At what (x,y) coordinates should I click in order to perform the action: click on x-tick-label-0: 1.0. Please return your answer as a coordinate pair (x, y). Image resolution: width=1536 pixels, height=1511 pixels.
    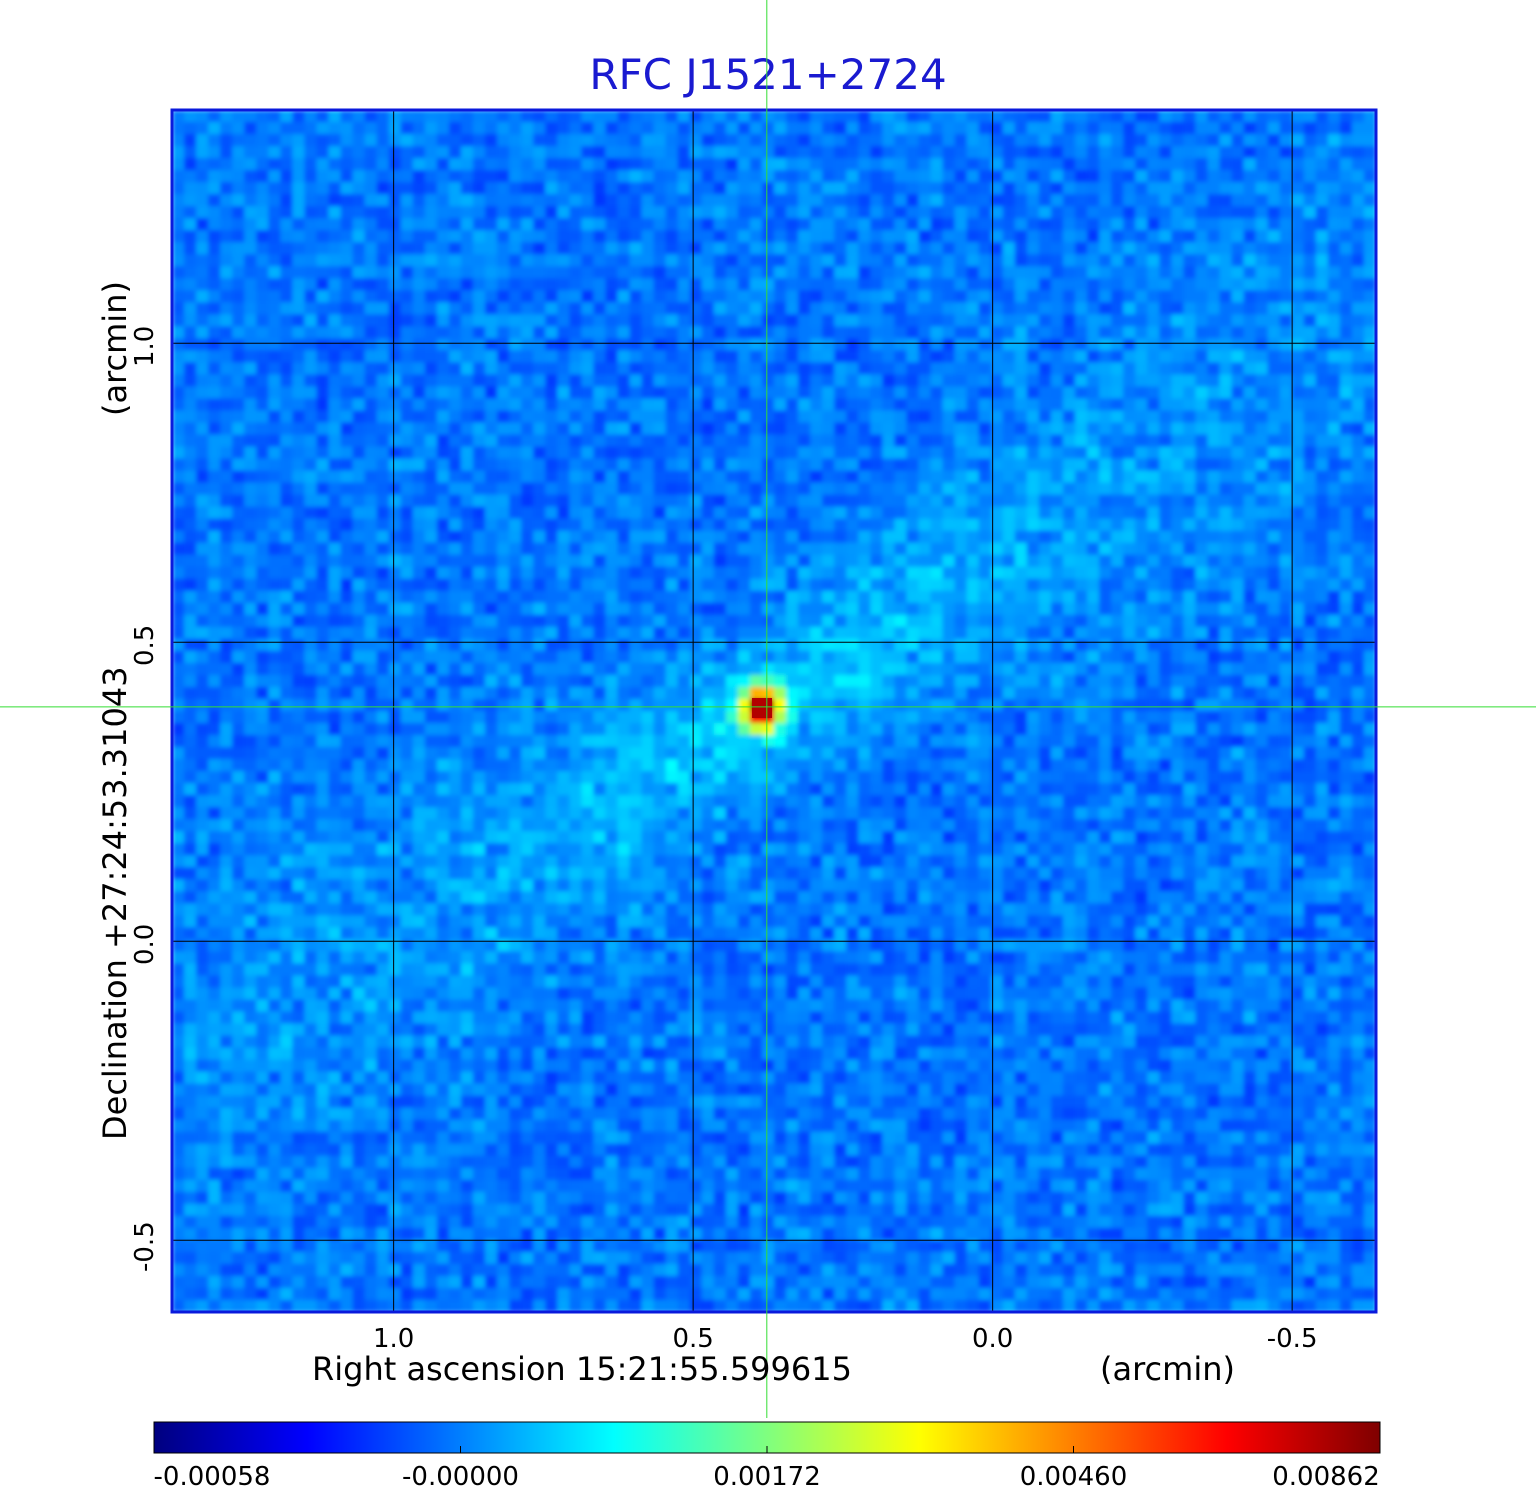
    Looking at the image, I should click on (393, 1339).